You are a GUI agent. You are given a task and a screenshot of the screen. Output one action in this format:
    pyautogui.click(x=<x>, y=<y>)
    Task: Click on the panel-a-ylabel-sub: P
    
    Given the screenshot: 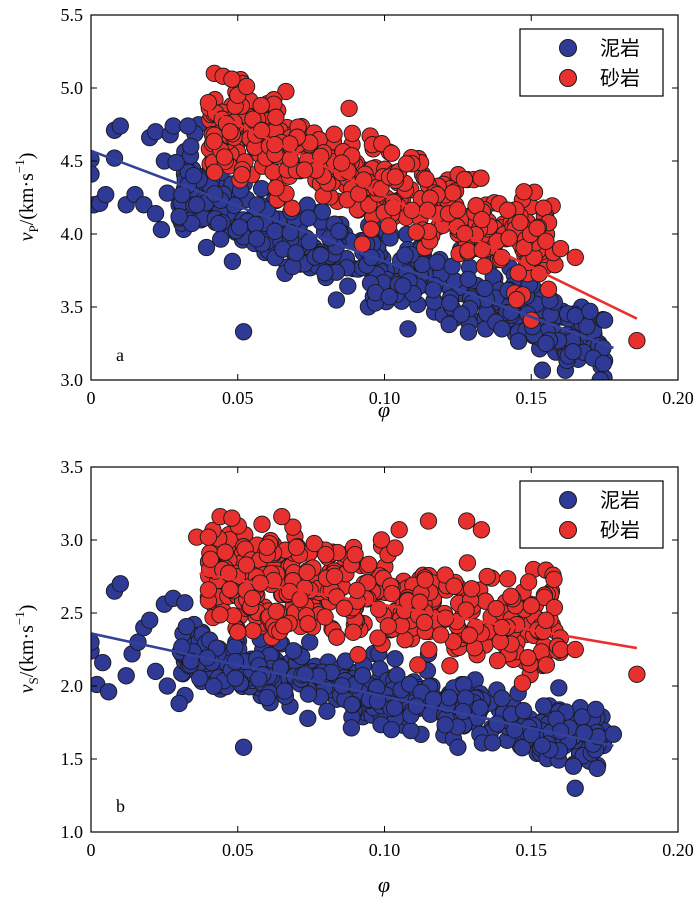 What is the action you would take?
    pyautogui.click(x=33, y=228)
    